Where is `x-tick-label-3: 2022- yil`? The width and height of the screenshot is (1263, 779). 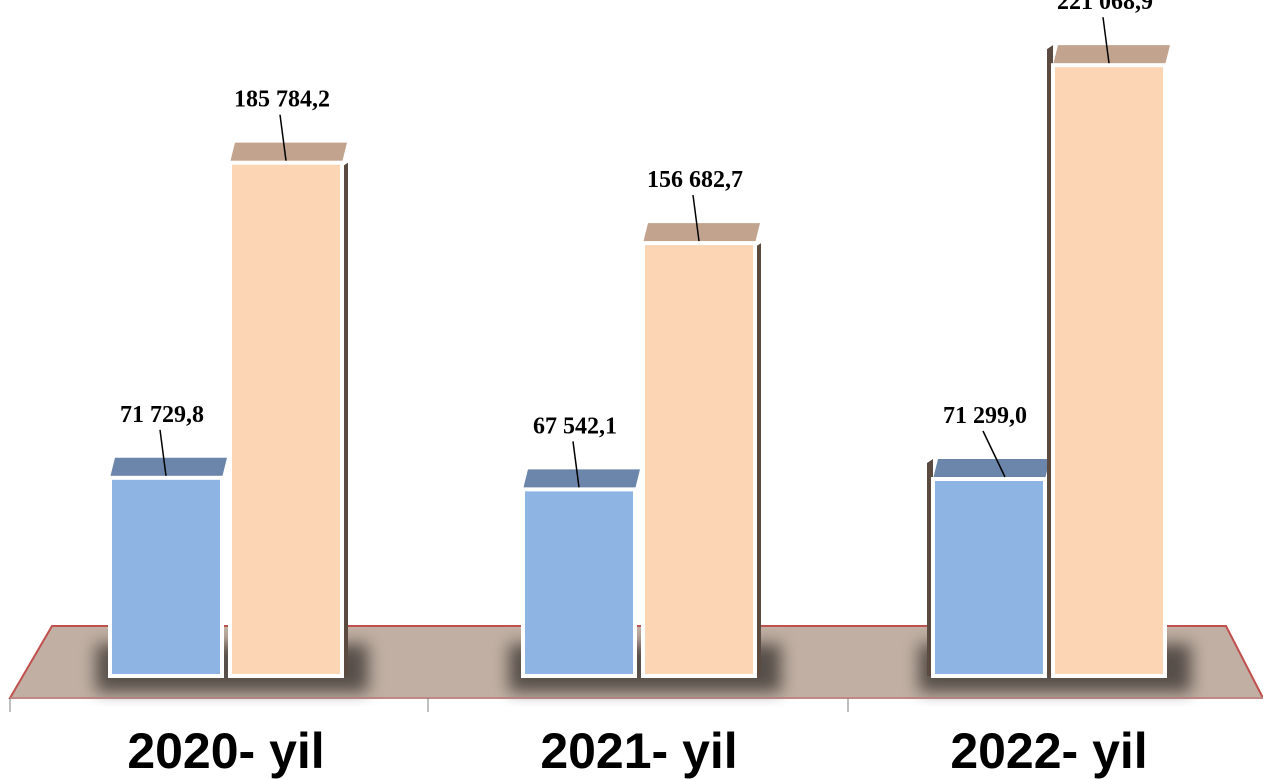
x-tick-label-3: 2022- yil is located at coordinates (1048, 751).